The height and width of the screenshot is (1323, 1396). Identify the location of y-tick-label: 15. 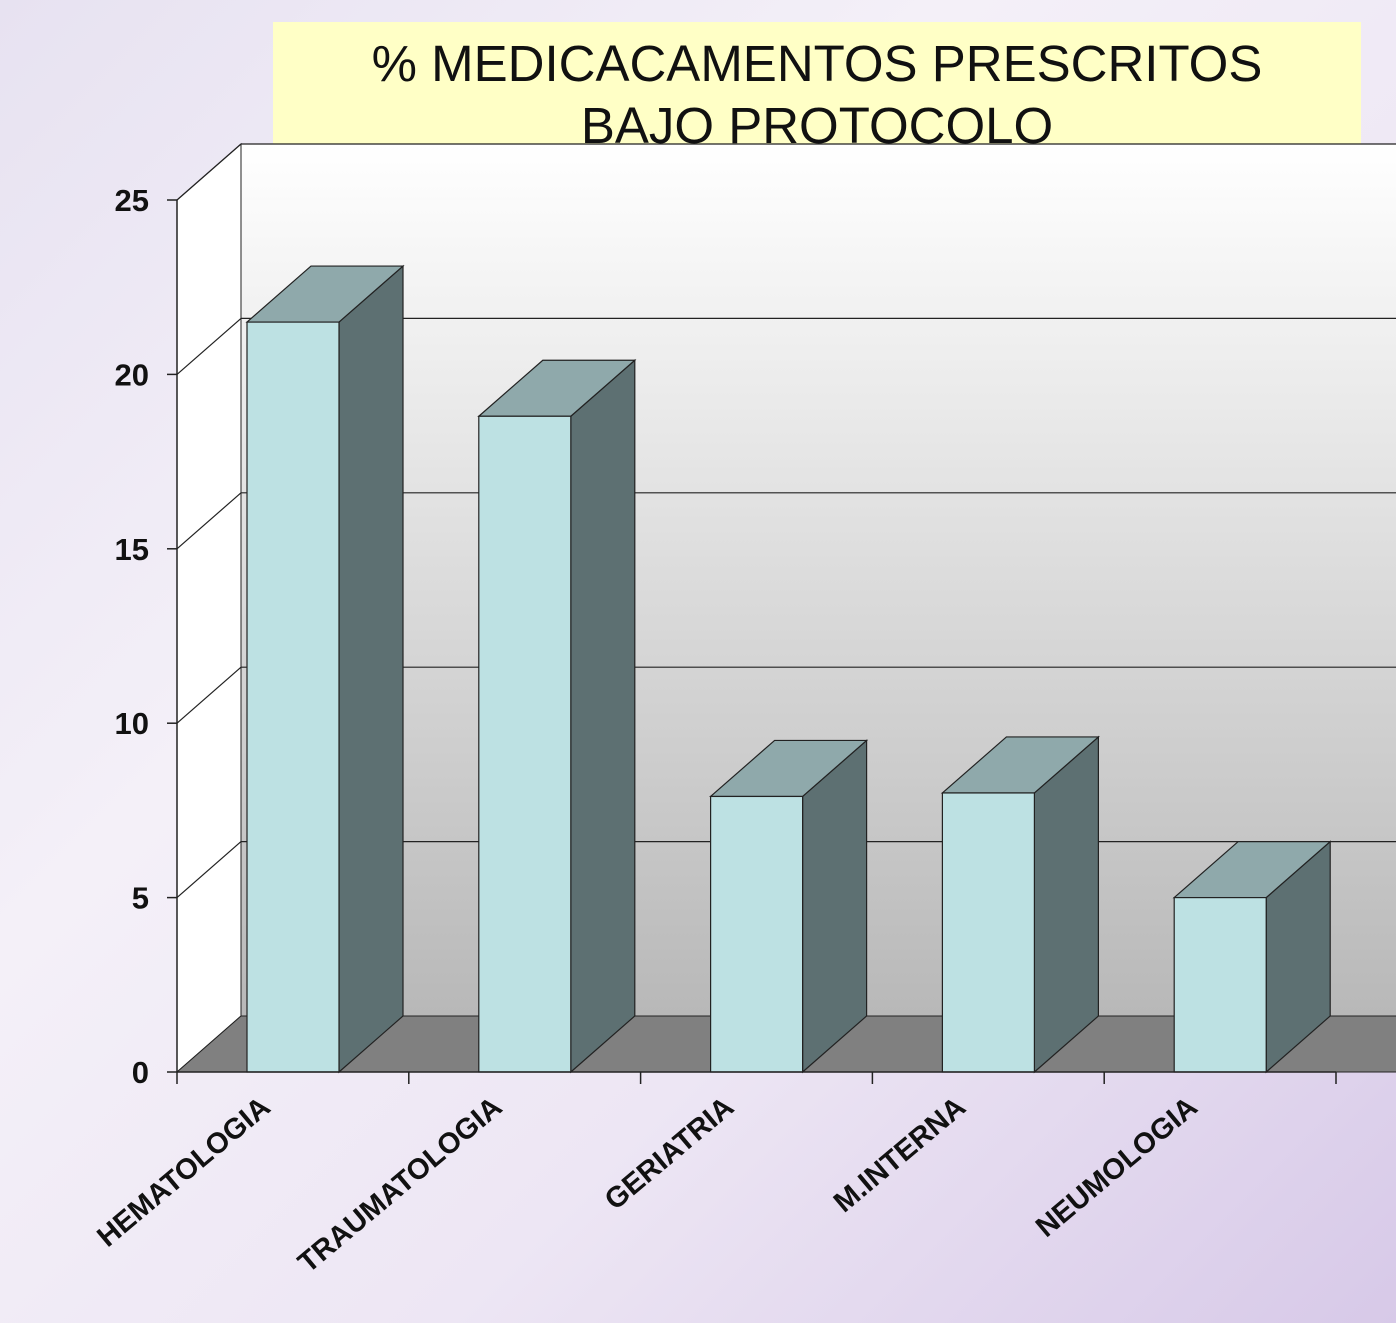
(132, 549).